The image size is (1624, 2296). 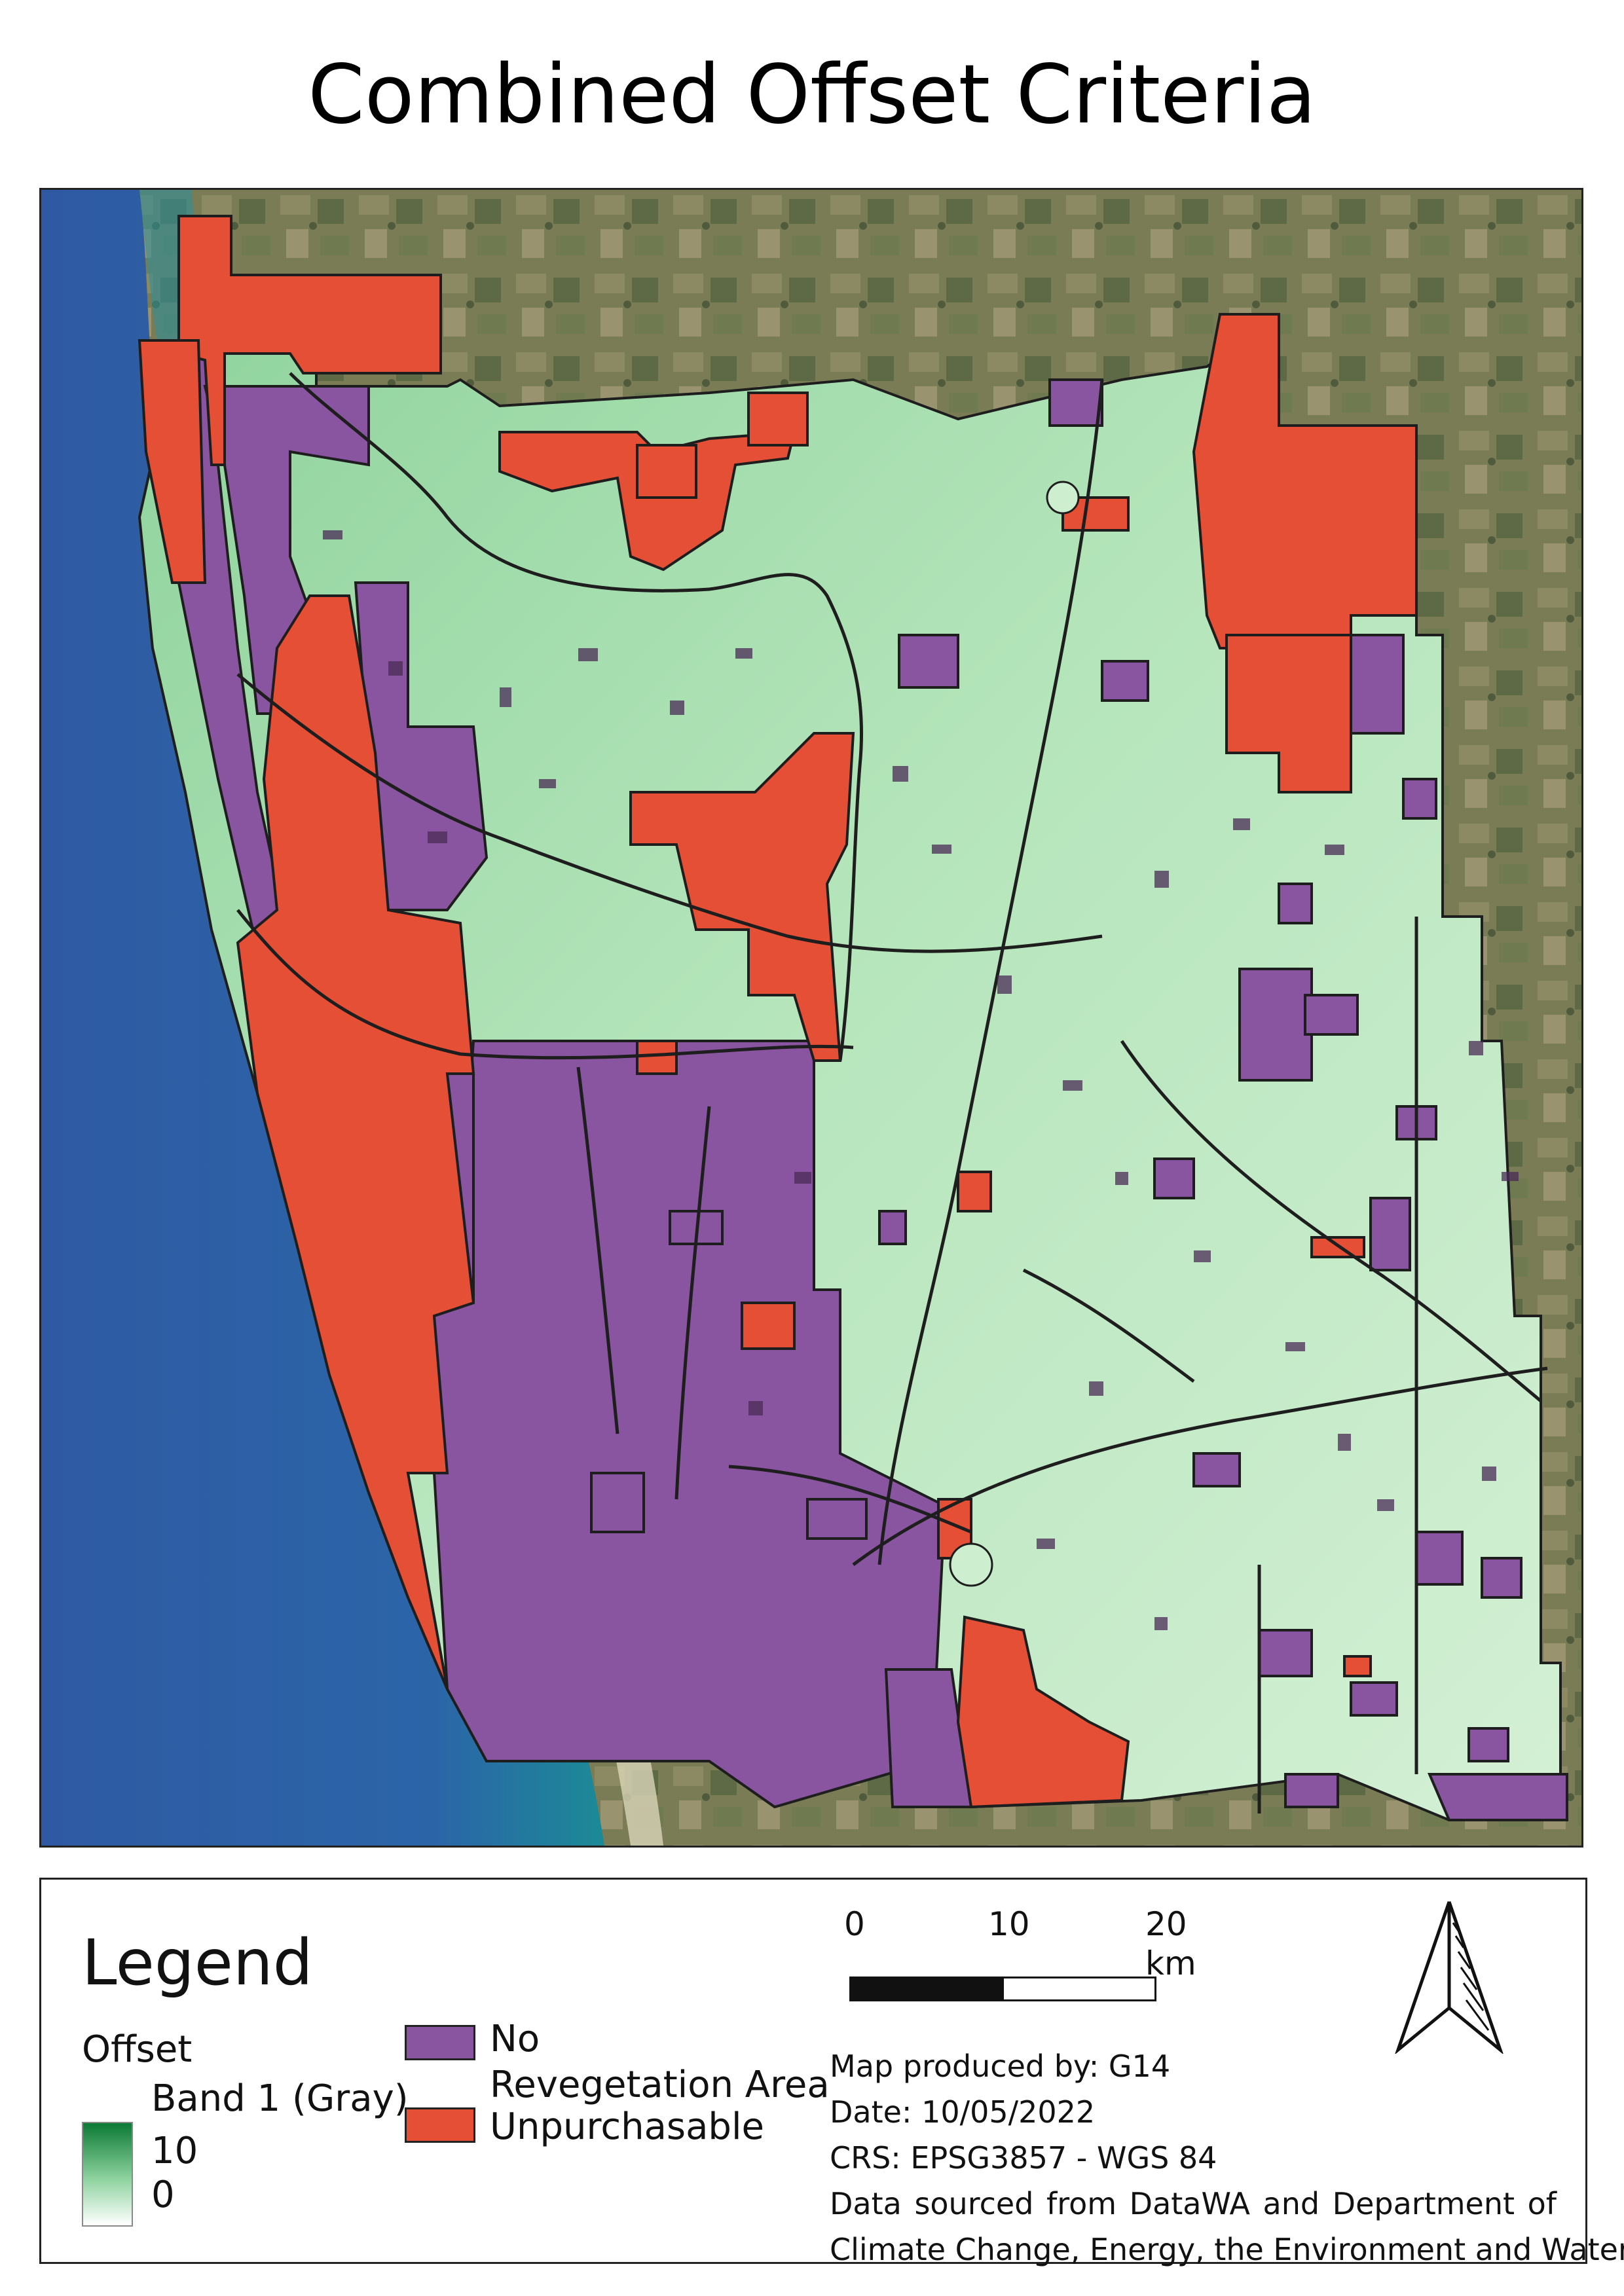 I want to click on map-title: Combined Offset Criteria, so click(x=812, y=95).